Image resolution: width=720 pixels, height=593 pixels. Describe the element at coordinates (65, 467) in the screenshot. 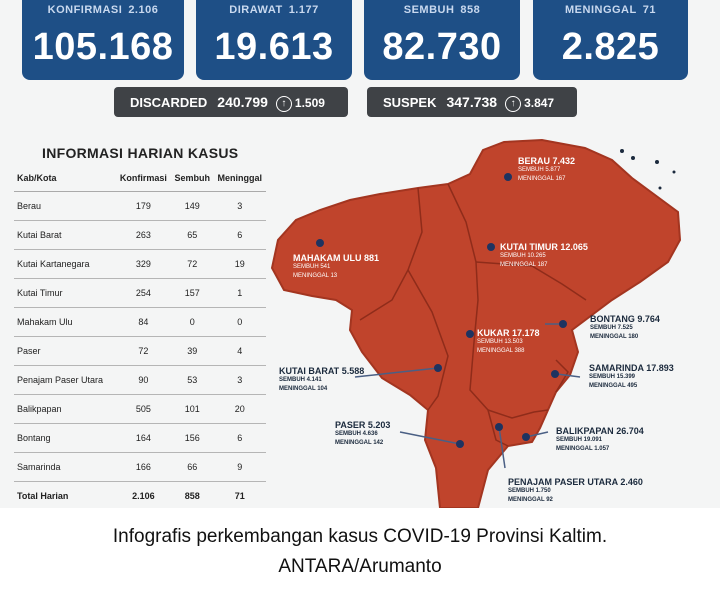

I see `cell: Samarinda` at that location.